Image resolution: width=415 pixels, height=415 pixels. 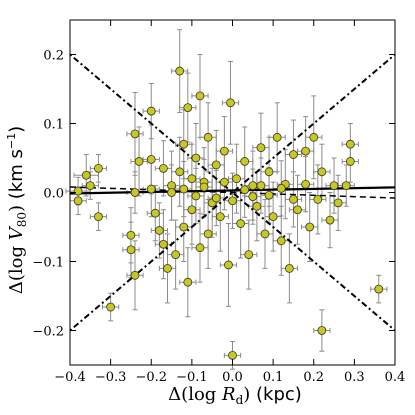 I want to click on x-tick-label: 0.1, so click(x=273, y=377).